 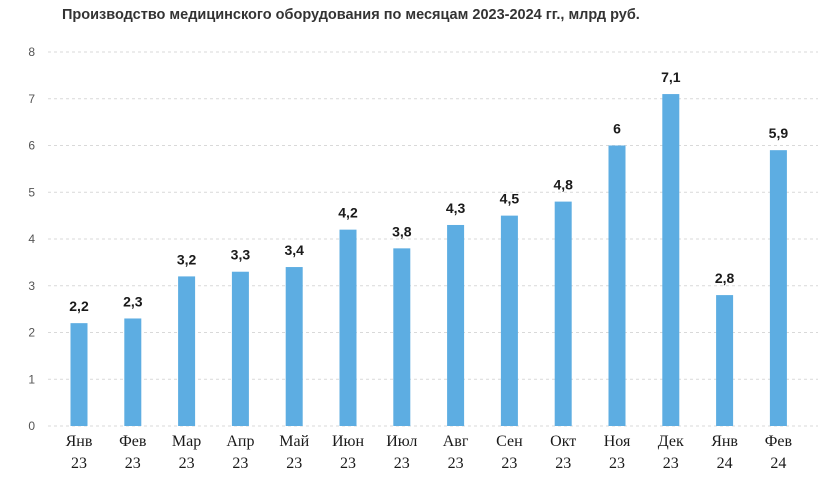 What do you see at coordinates (402, 231) in the screenshot?
I see `data-label: 3,8` at bounding box center [402, 231].